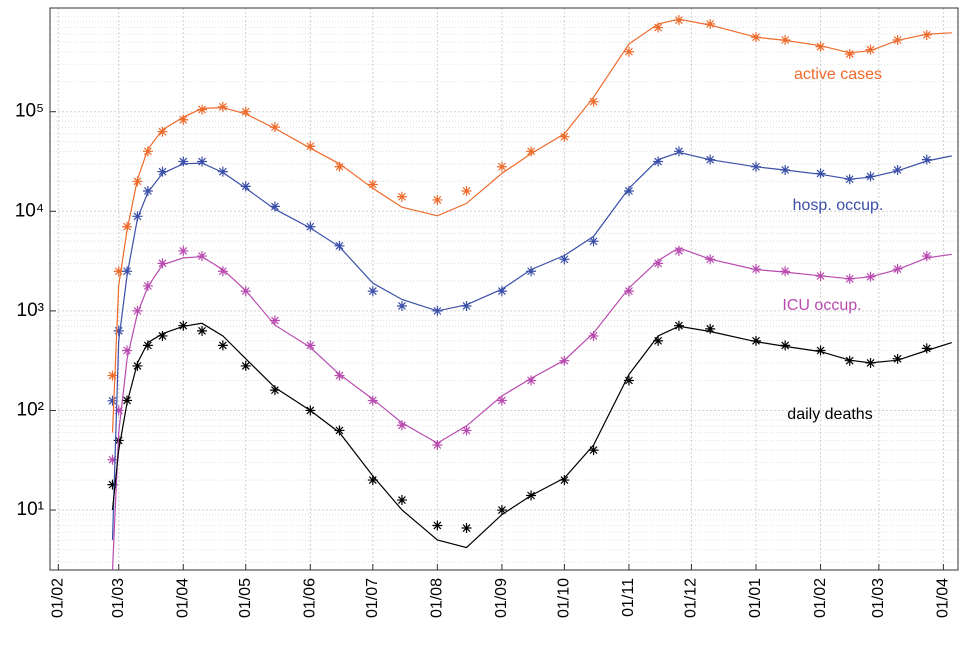 This screenshot has width=961, height=652. What do you see at coordinates (245, 598) in the screenshot?
I see `x-tick-label: 01/05` at bounding box center [245, 598].